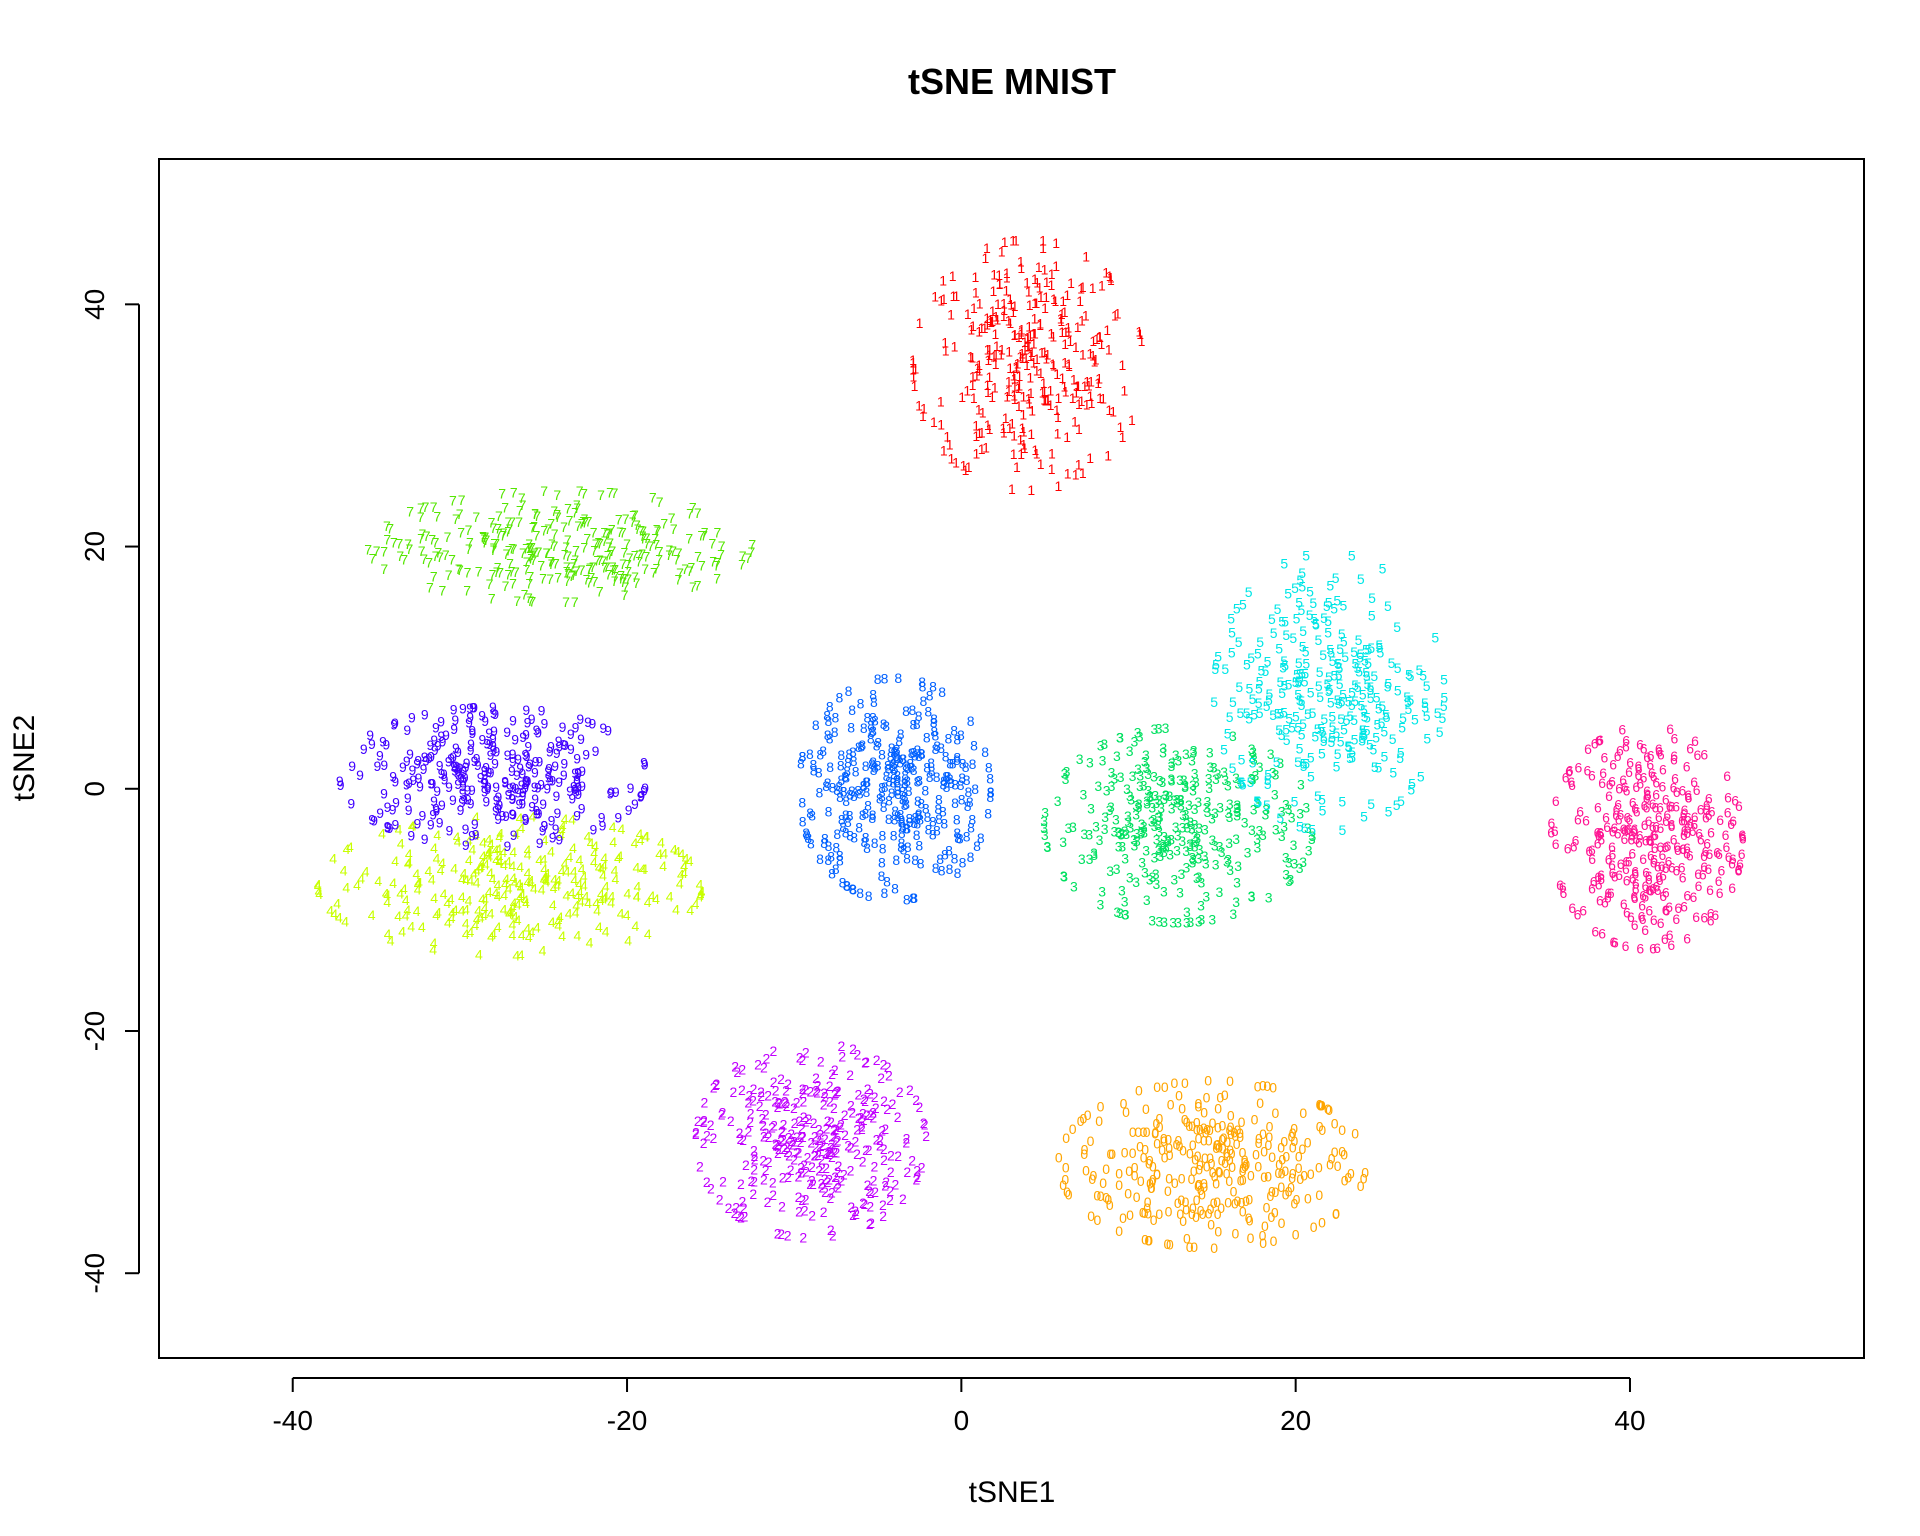 This screenshot has height=1536, width=1920. I want to click on x-tick-label: 0, so click(962, 1420).